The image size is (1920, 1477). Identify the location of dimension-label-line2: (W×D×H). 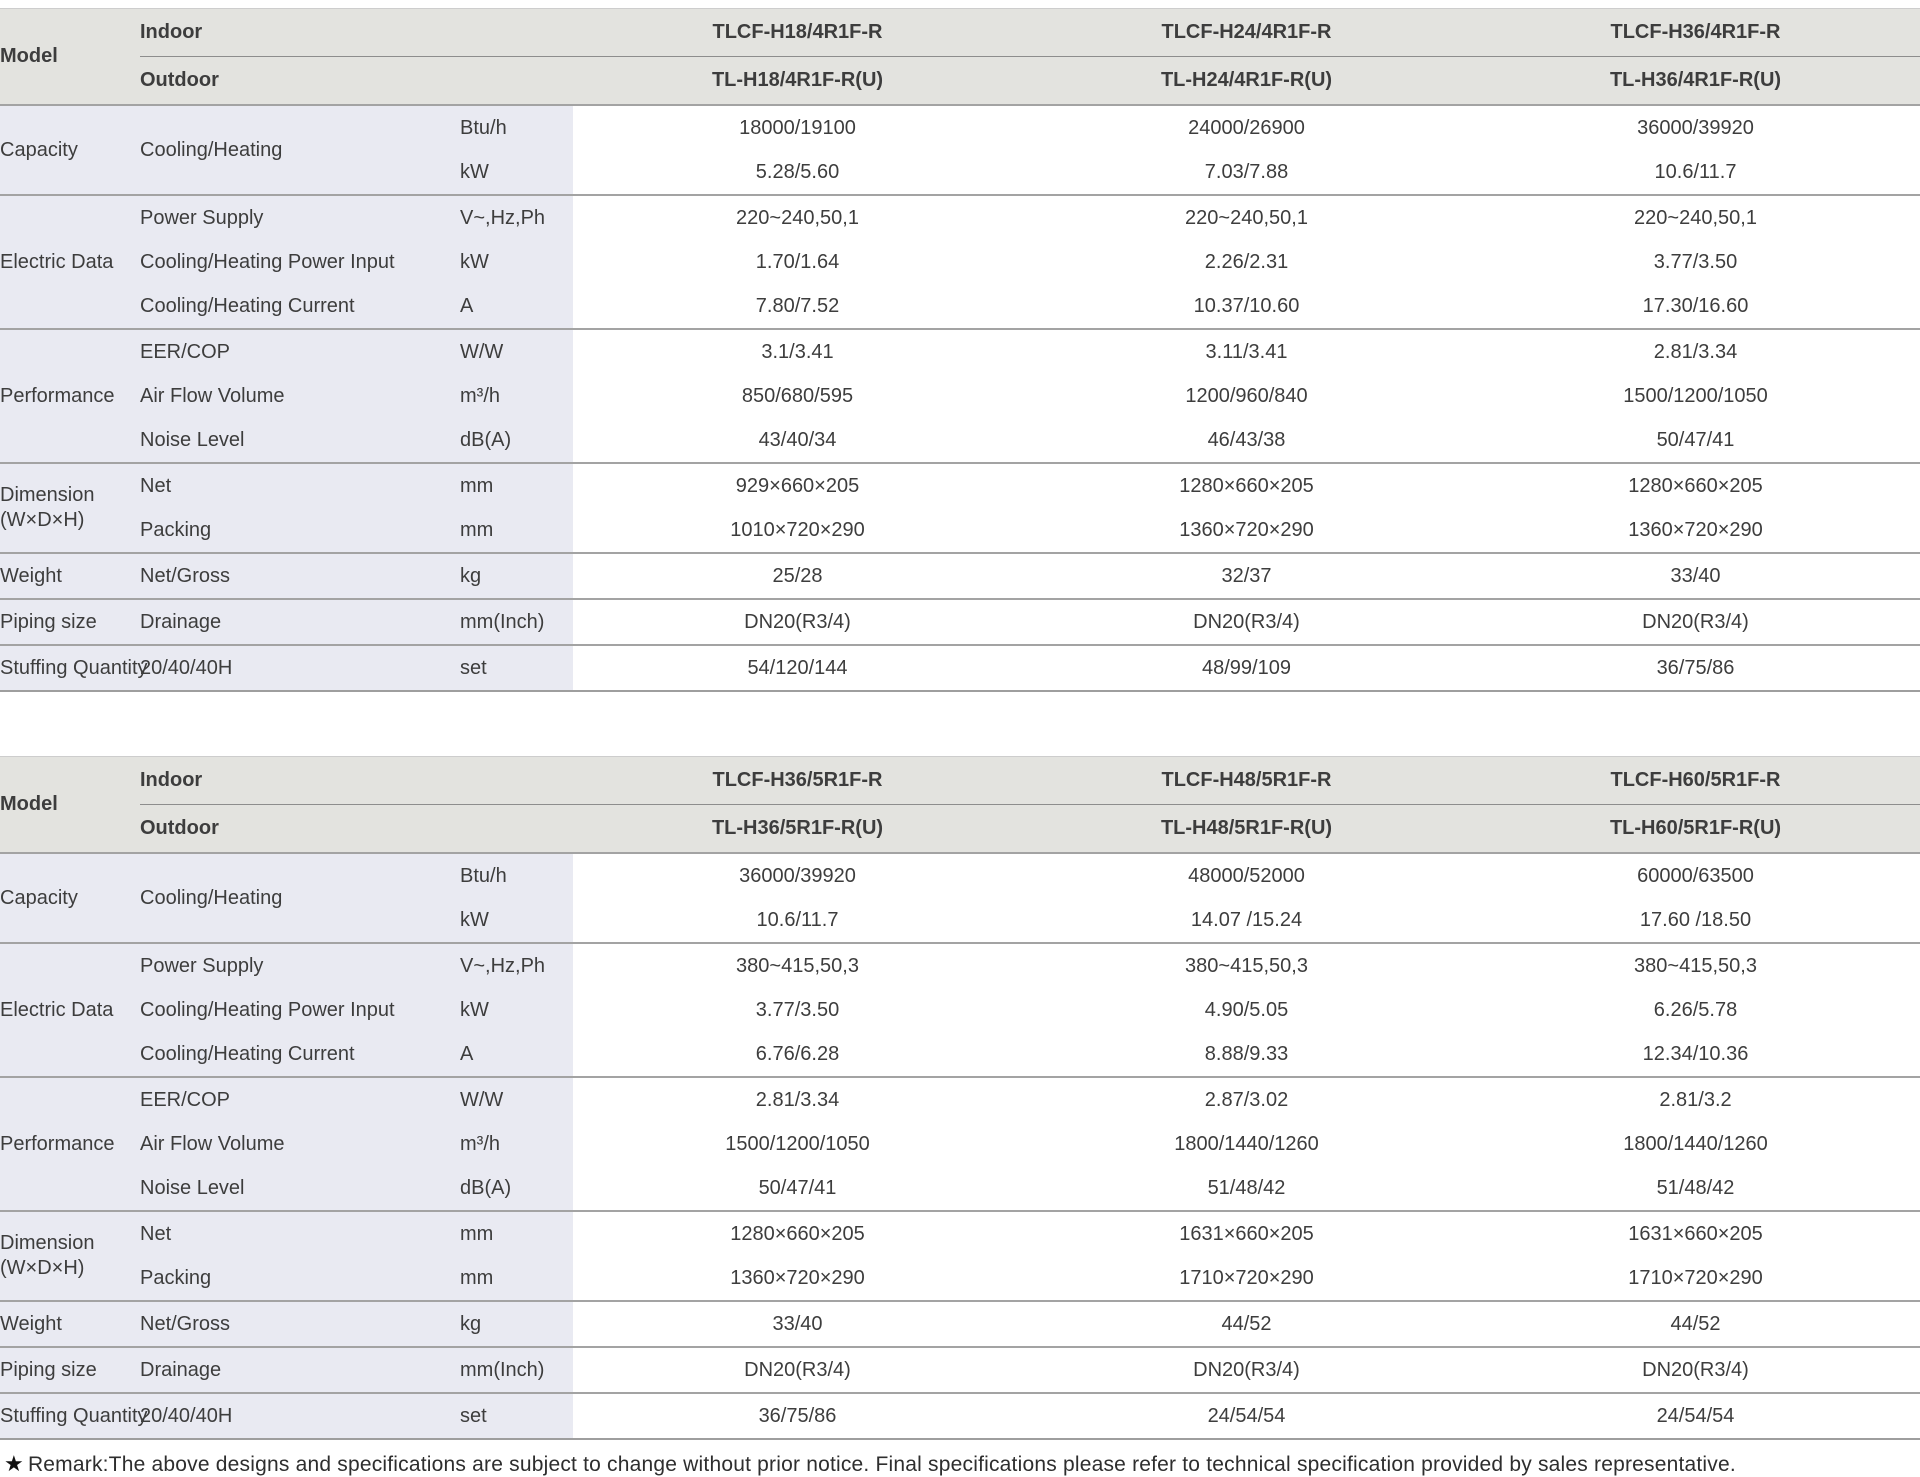
(42, 520).